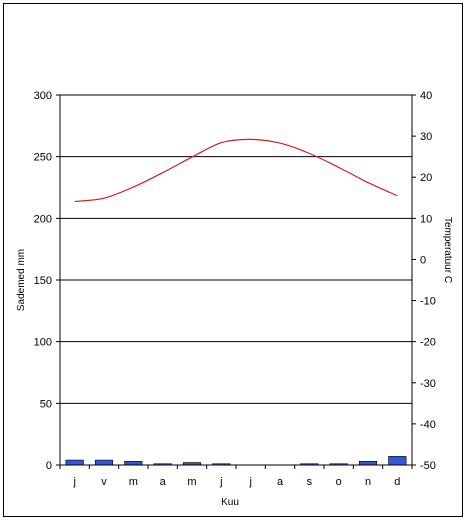 The height and width of the screenshot is (523, 469). I want to click on right-tick-label: -30, so click(428, 384).